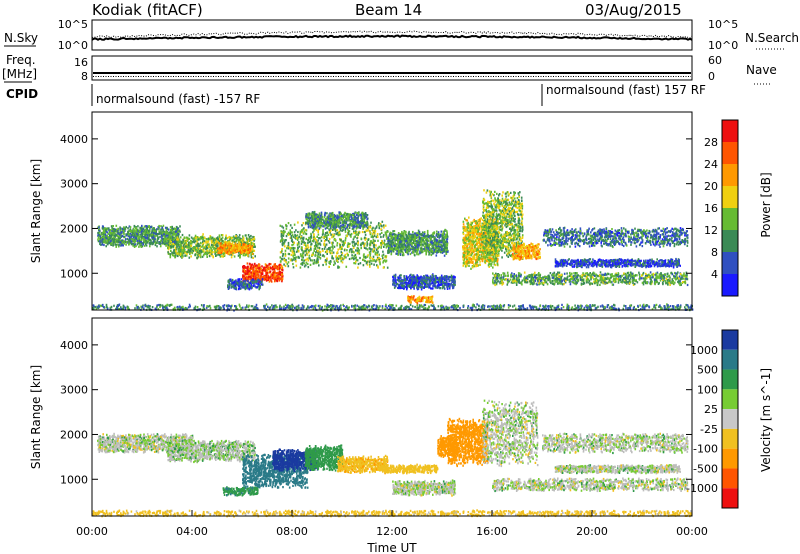 Image resolution: width=800 pixels, height=554 pixels. Describe the element at coordinates (723, 24) in the screenshot. I see `nsearch-tick-top: 10^5` at that location.